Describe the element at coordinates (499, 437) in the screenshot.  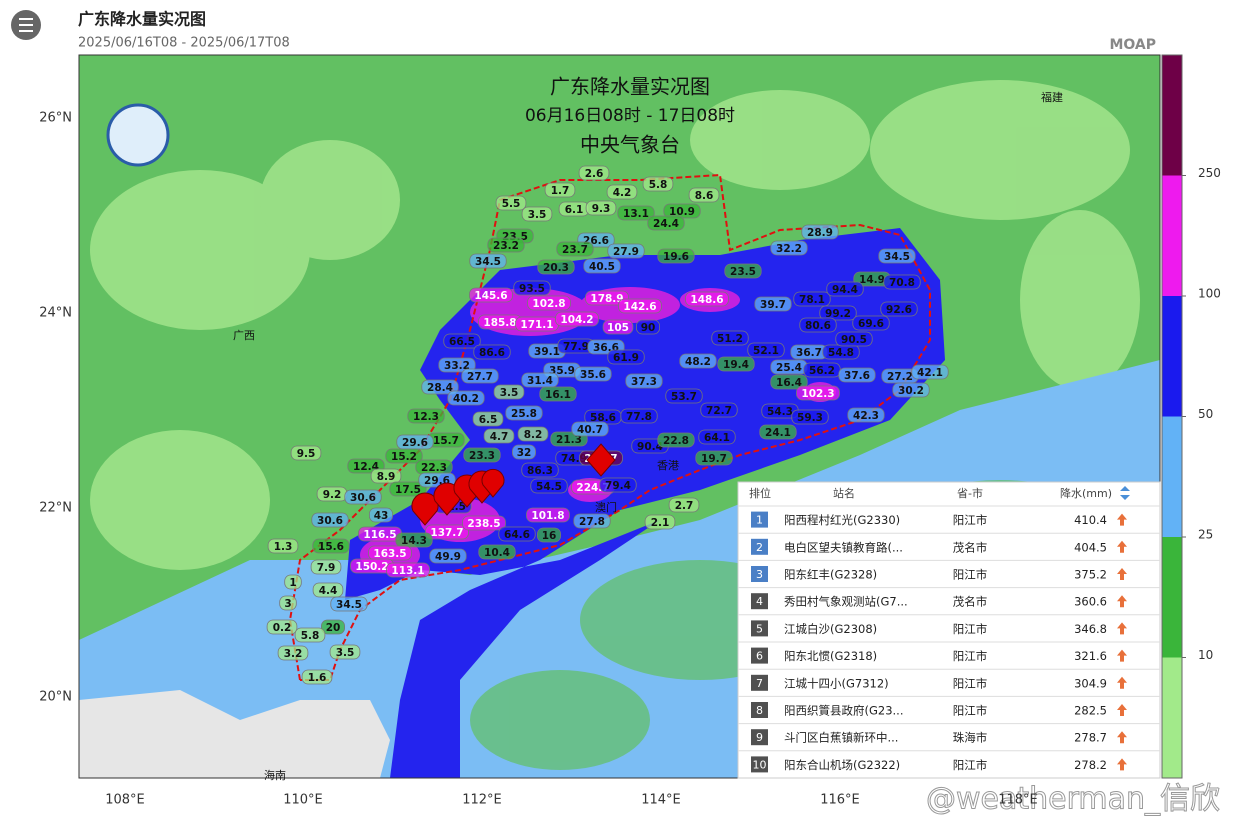
I see `station-value: 4.7` at that location.